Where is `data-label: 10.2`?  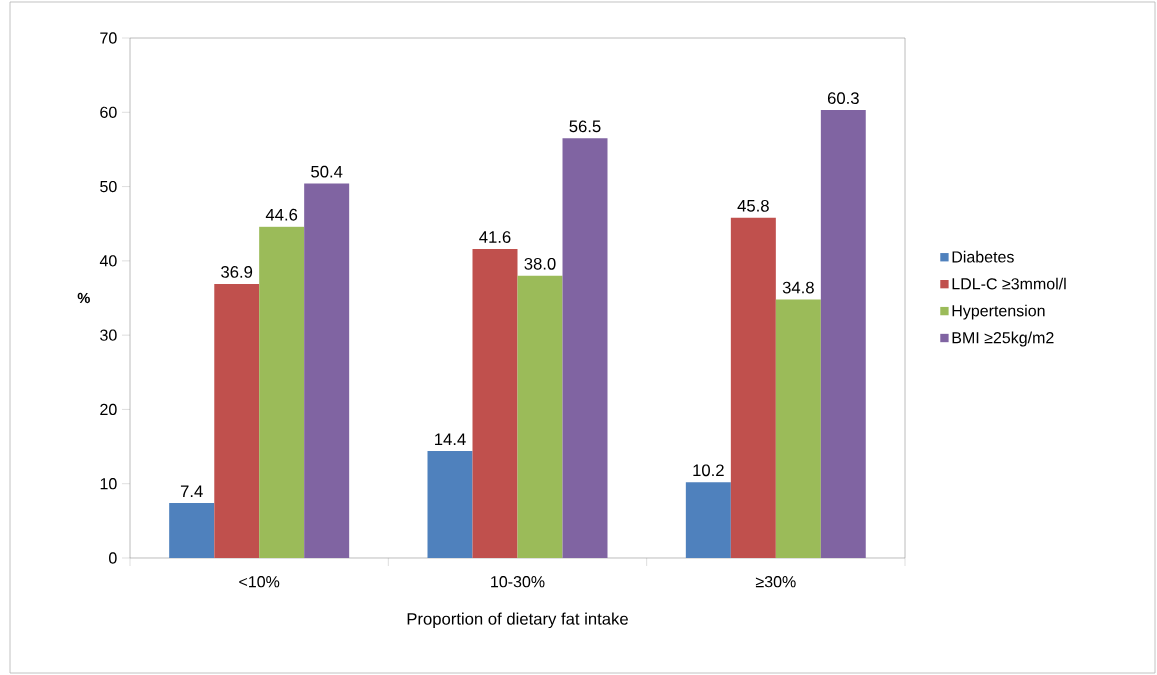 data-label: 10.2 is located at coordinates (708, 470).